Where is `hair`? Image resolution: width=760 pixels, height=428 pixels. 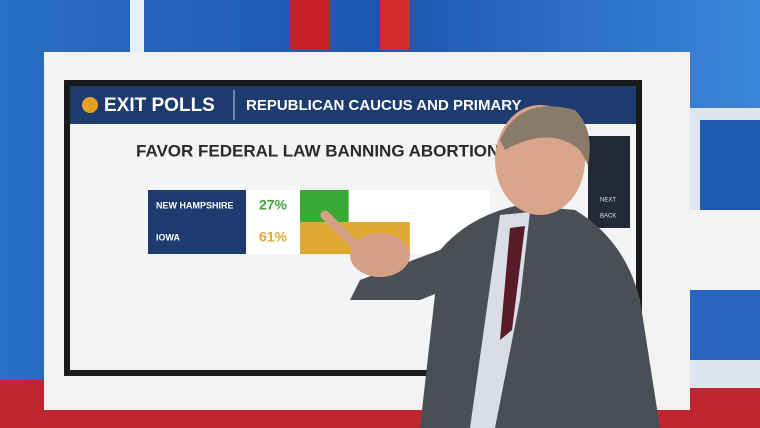
hair is located at coordinates (545, 135).